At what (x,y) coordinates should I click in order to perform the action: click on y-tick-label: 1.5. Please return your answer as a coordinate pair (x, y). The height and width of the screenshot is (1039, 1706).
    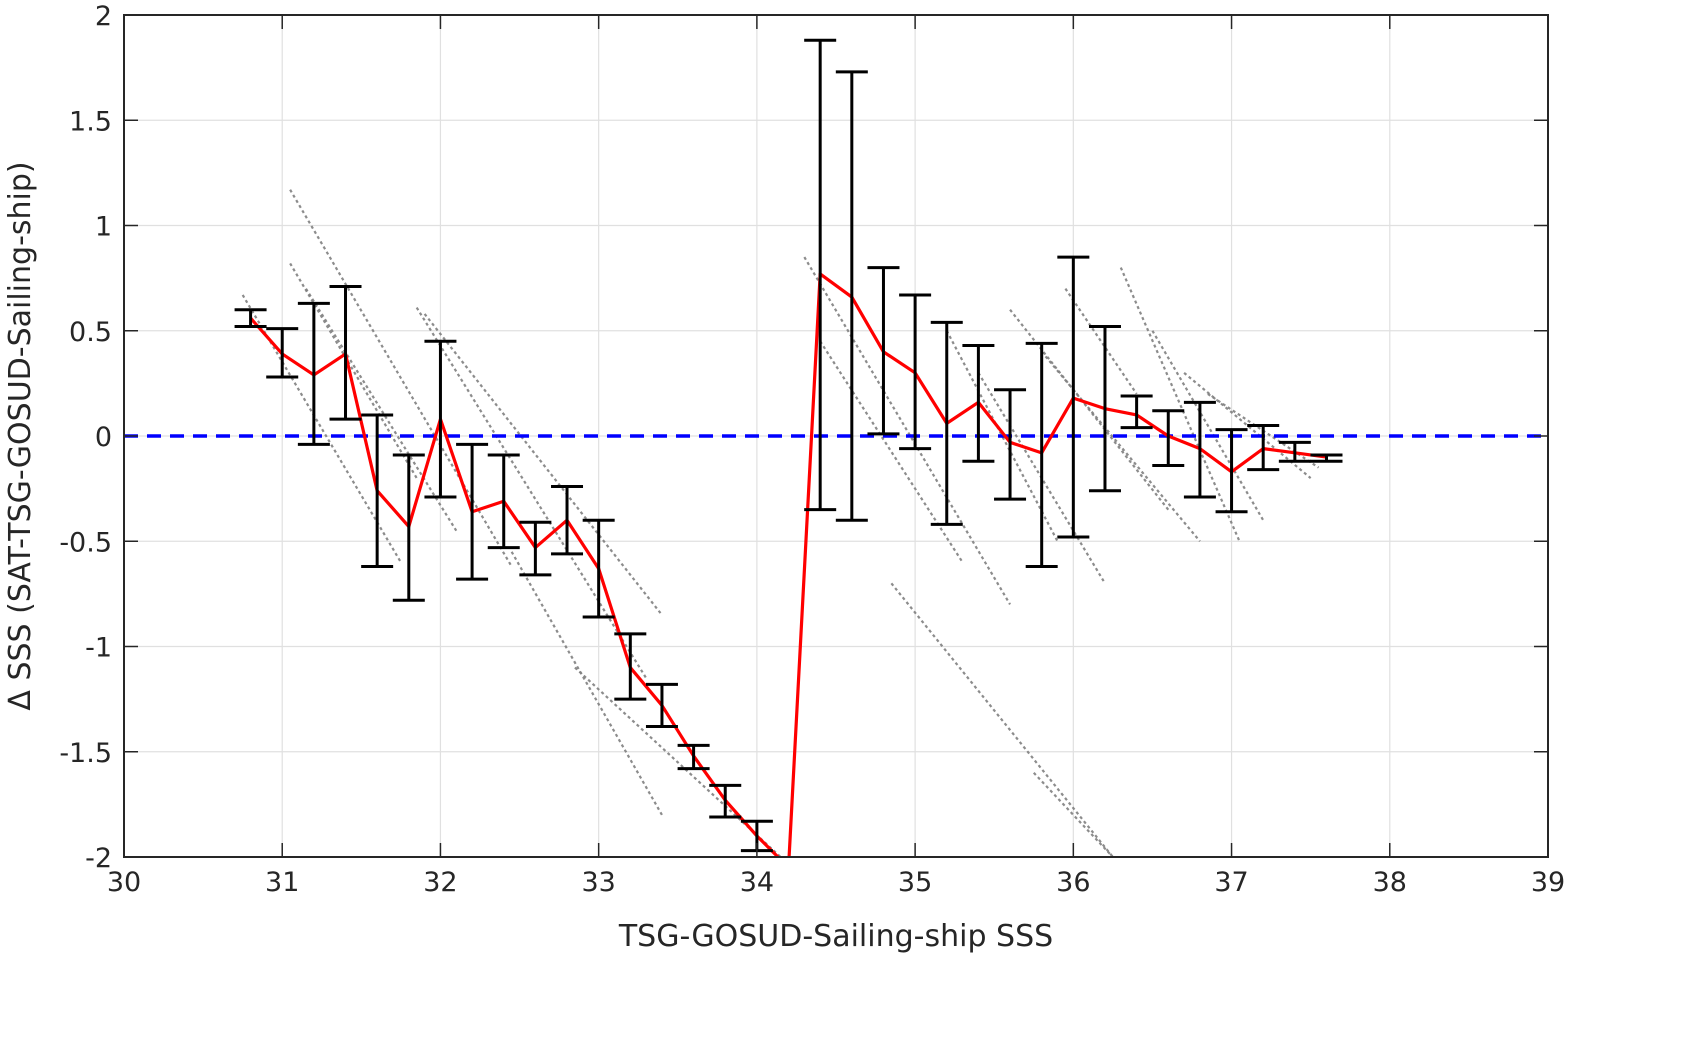
    Looking at the image, I should click on (90, 121).